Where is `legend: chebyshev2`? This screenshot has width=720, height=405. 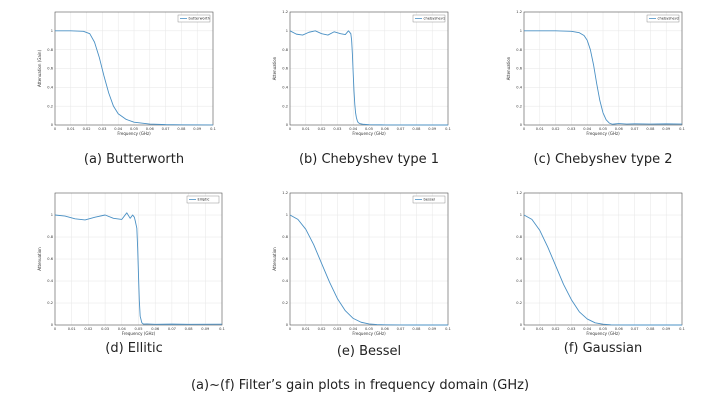
legend: chebyshev2 is located at coordinates (663, 18).